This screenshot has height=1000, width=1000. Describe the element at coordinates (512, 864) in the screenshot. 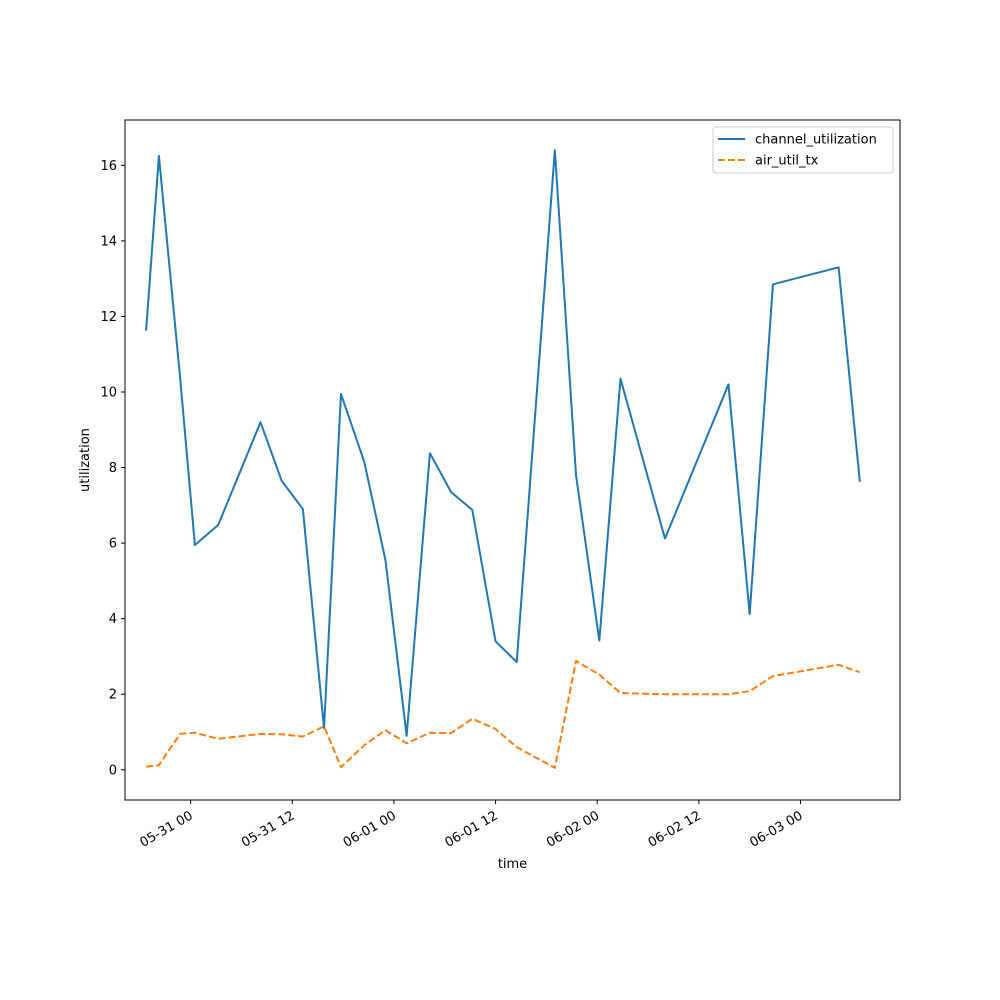

I see `x-axis-label: time` at that location.